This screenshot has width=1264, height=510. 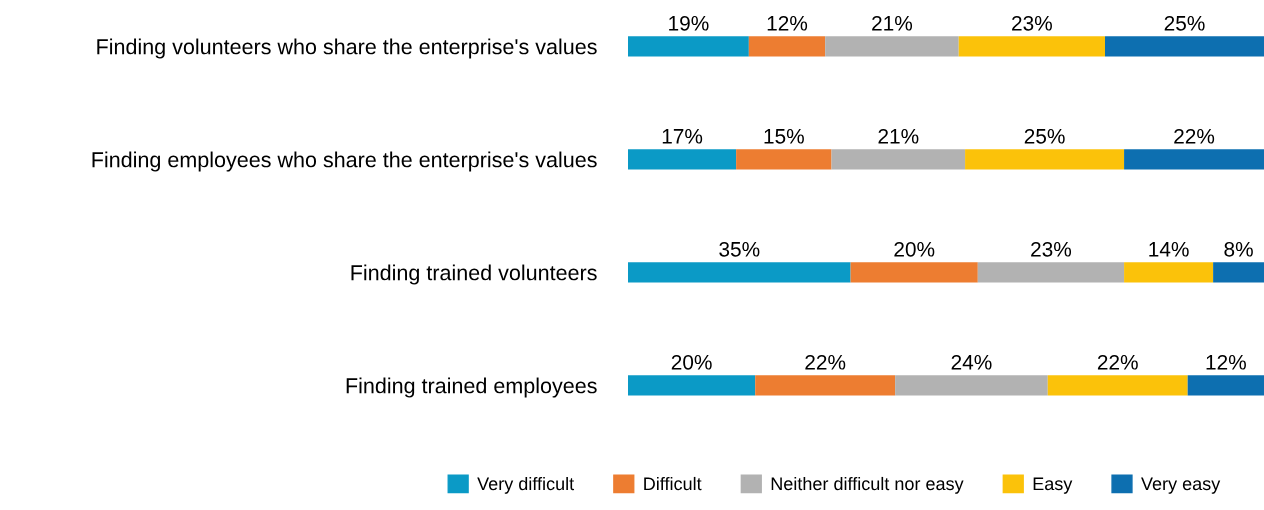 I want to click on data-label: 19%, so click(x=689, y=23).